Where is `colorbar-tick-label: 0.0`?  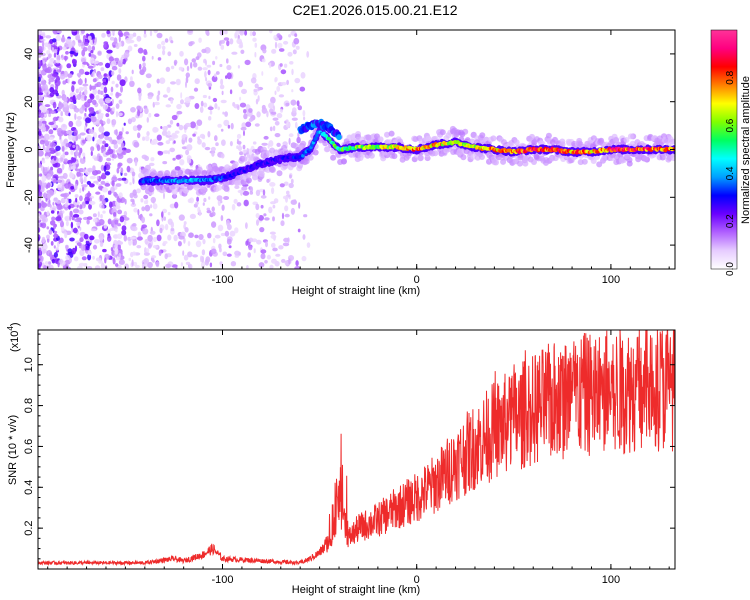
colorbar-tick-label: 0.0 is located at coordinates (730, 269).